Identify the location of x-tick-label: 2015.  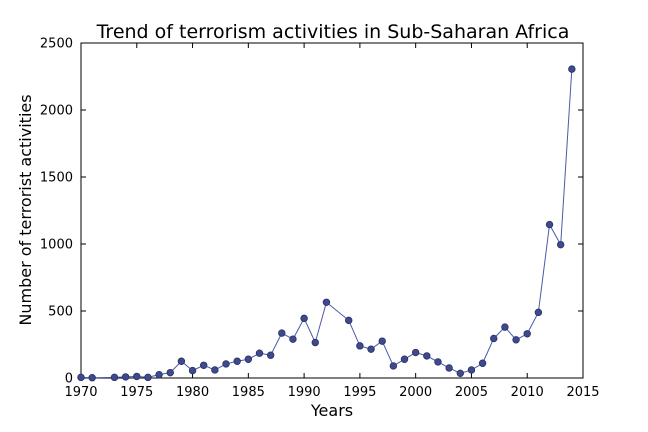
(582, 392).